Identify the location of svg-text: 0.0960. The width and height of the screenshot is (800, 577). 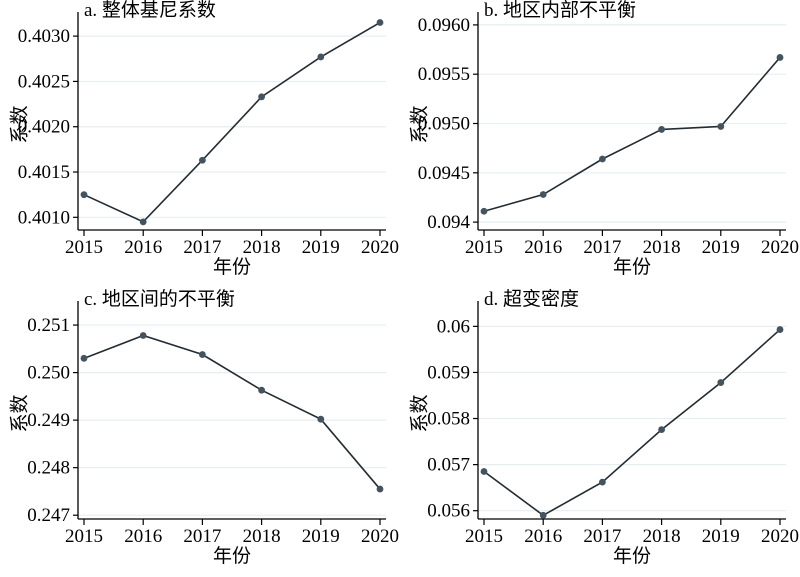
(444, 25).